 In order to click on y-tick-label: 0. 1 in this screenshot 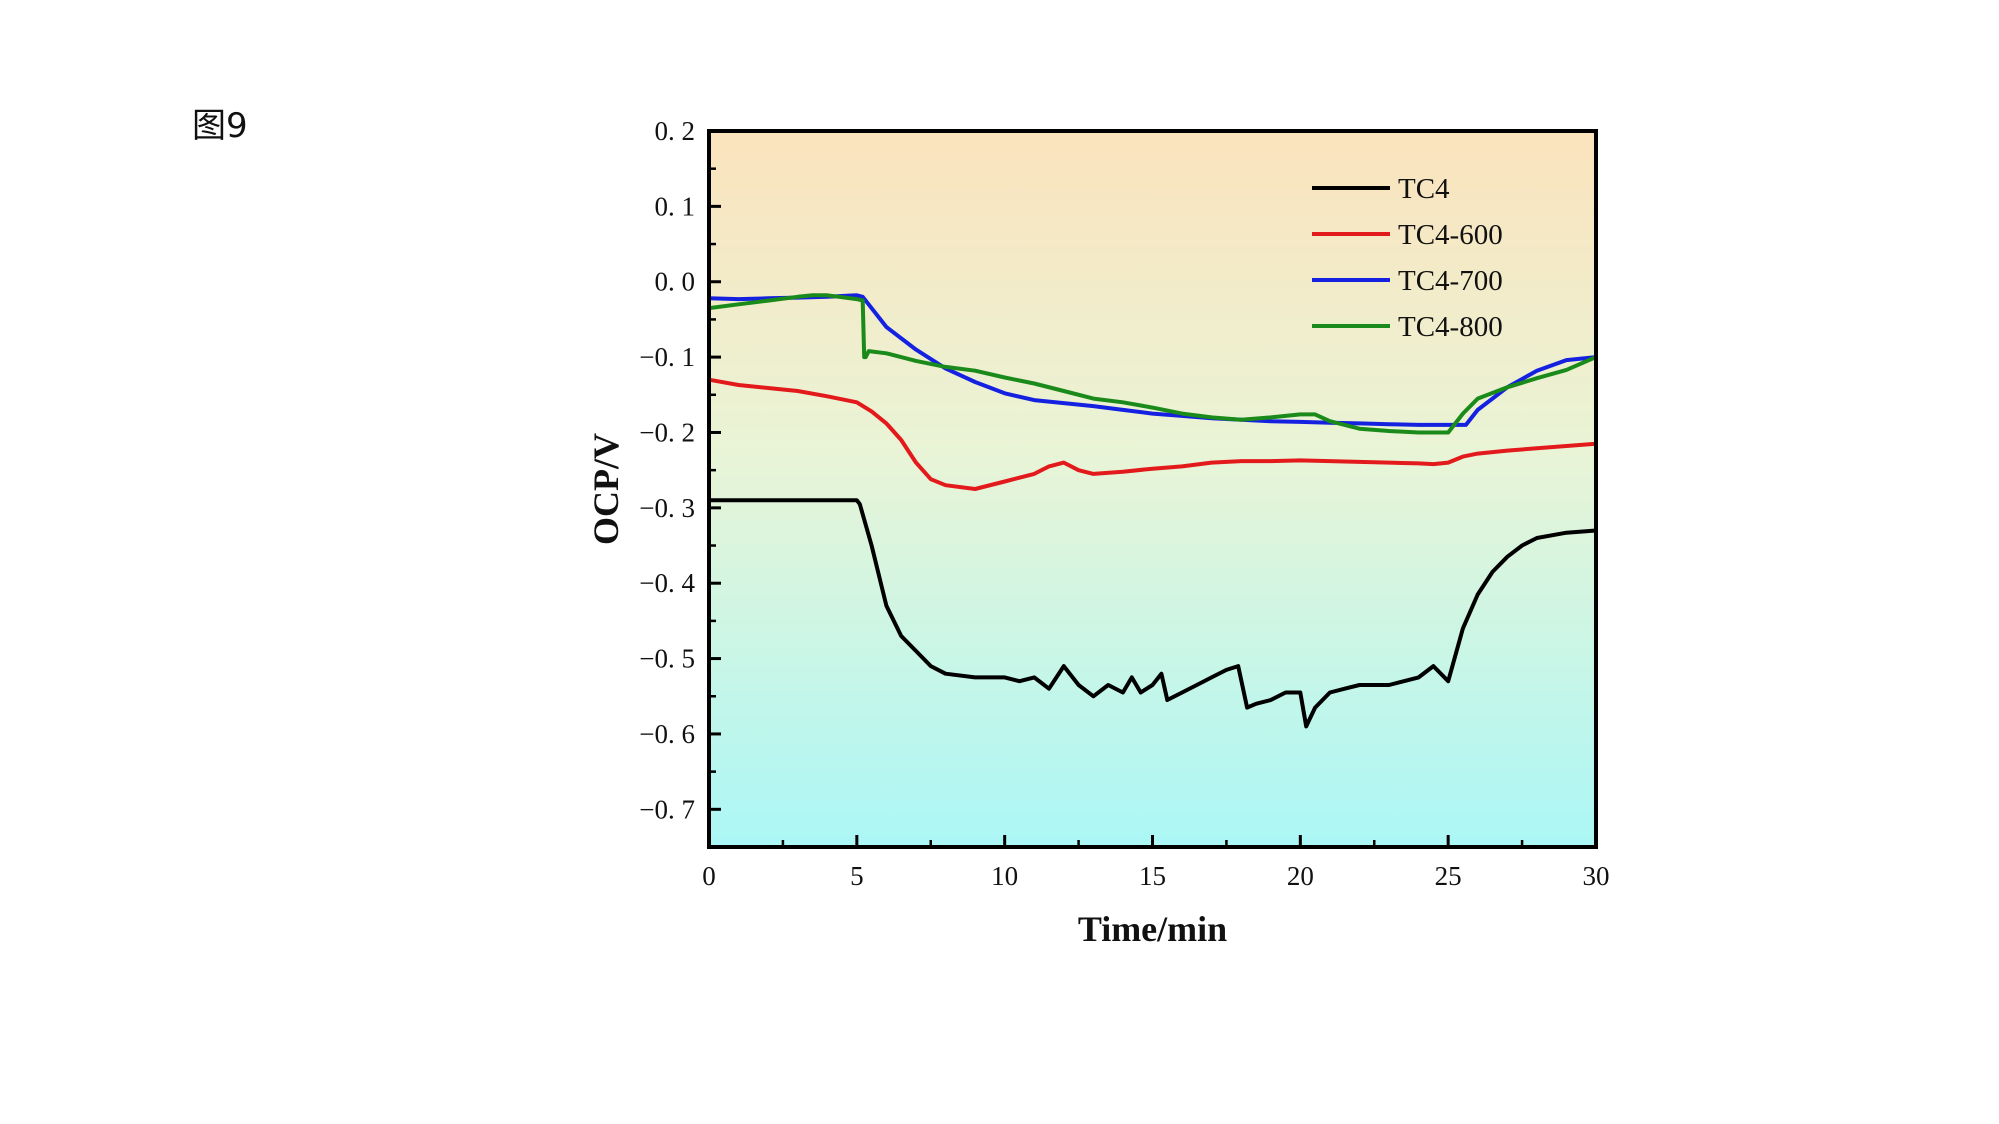, I will do `click(675, 206)`.